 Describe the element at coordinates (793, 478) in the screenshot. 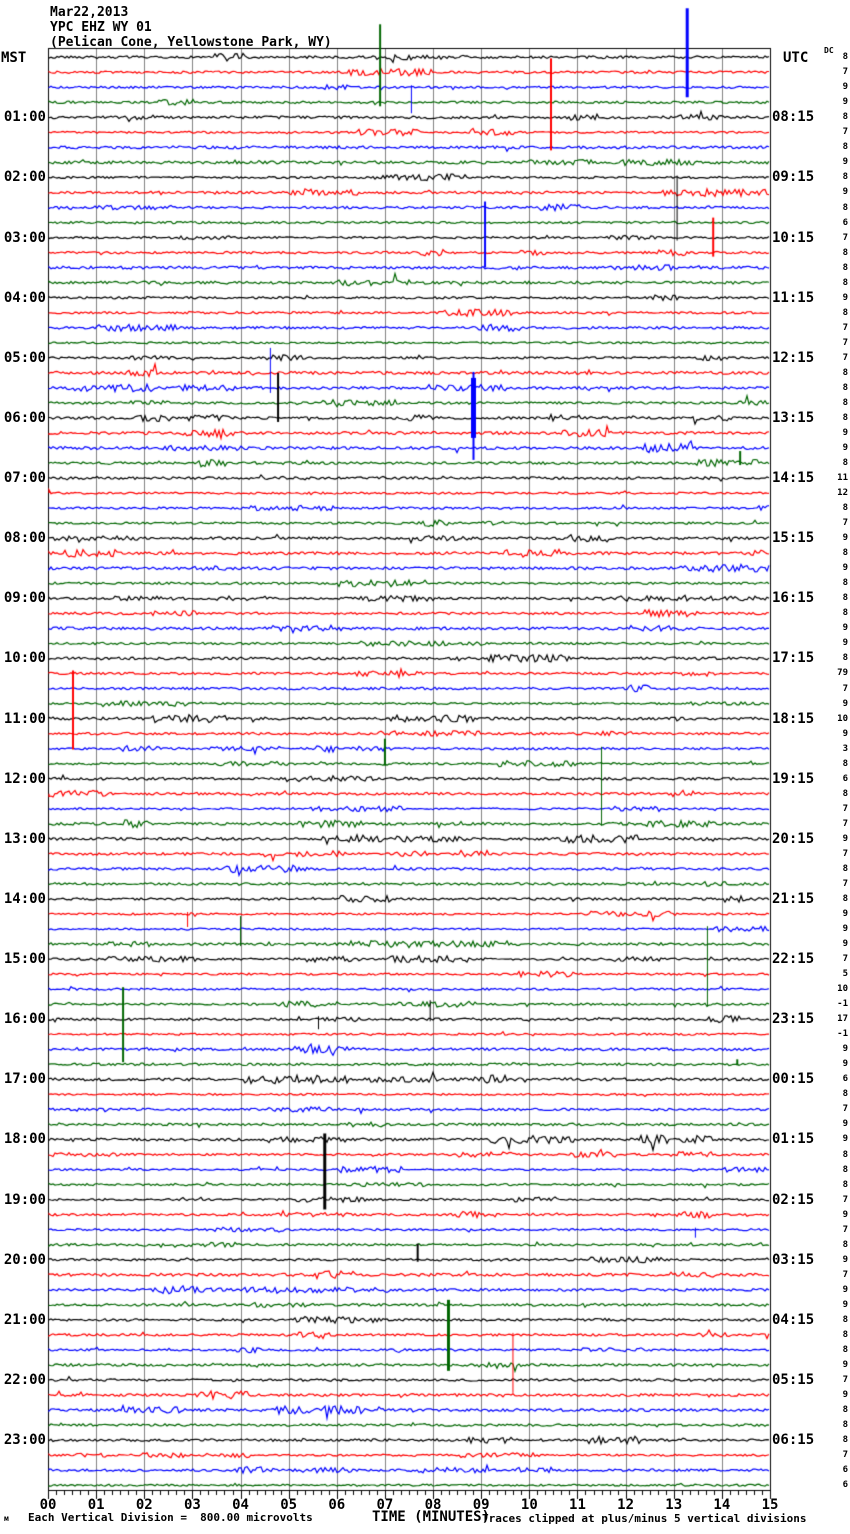

I see `utc-time-label: 14:15` at that location.